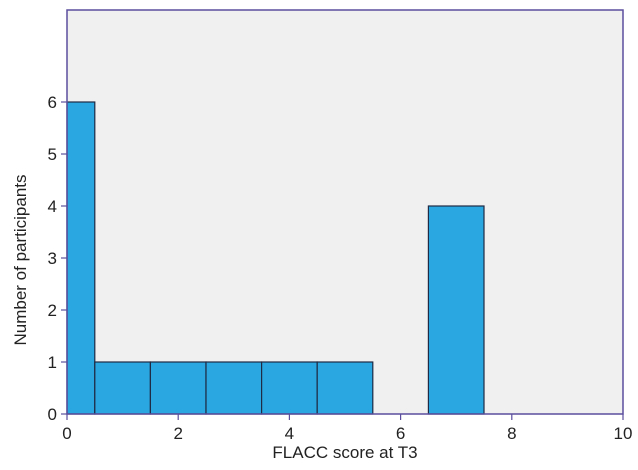 The height and width of the screenshot is (470, 638). I want to click on x-tick-label-0: 0, so click(66, 433).